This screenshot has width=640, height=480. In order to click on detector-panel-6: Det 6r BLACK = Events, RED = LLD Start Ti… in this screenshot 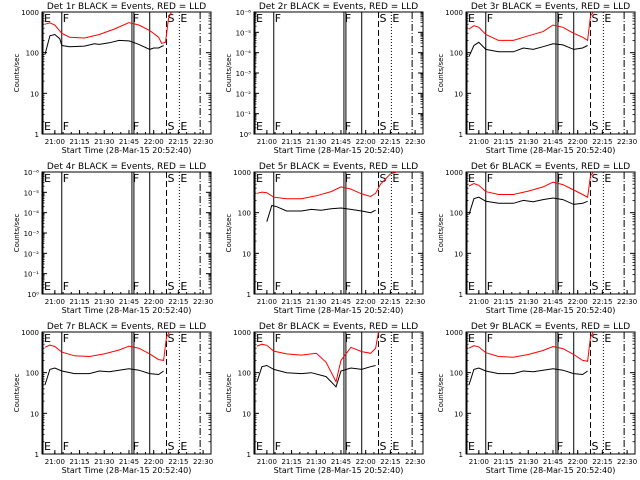, I will do `click(537, 238)`.